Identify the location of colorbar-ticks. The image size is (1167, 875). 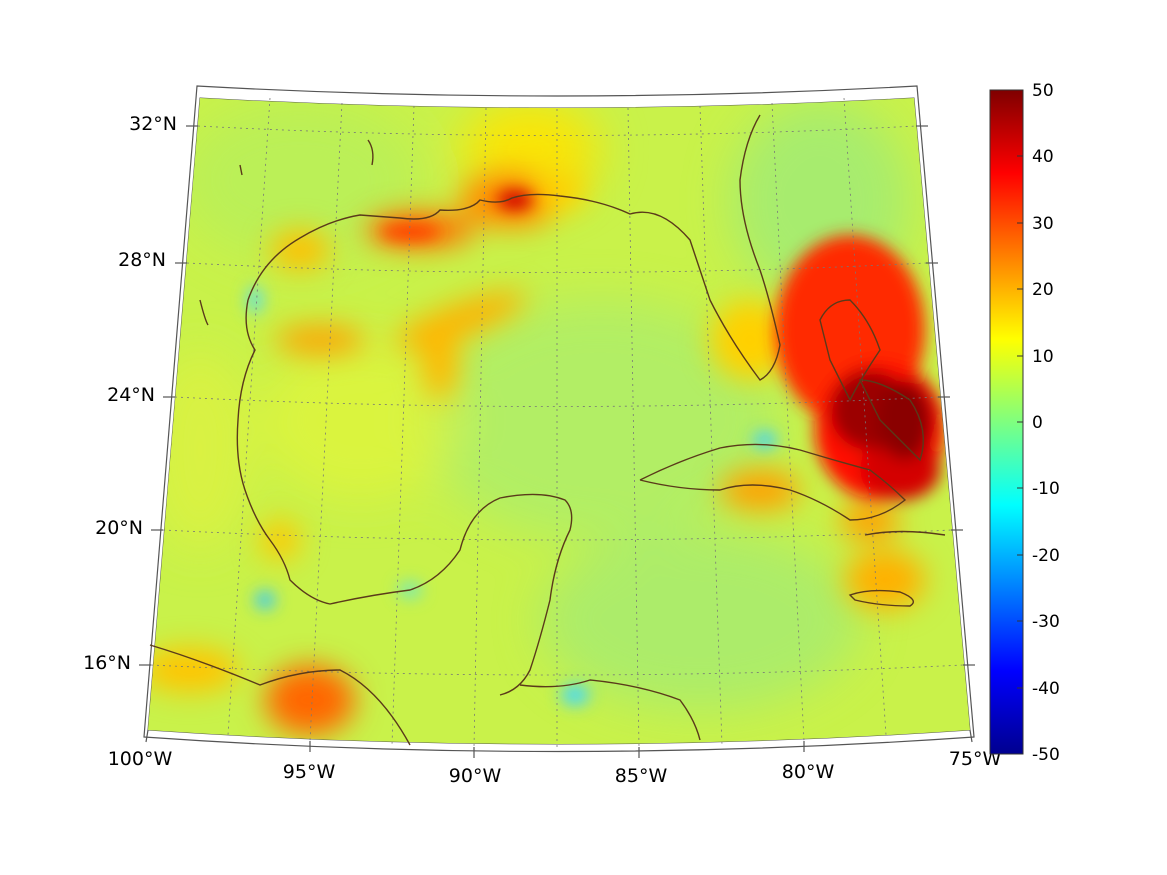
(1020, 422).